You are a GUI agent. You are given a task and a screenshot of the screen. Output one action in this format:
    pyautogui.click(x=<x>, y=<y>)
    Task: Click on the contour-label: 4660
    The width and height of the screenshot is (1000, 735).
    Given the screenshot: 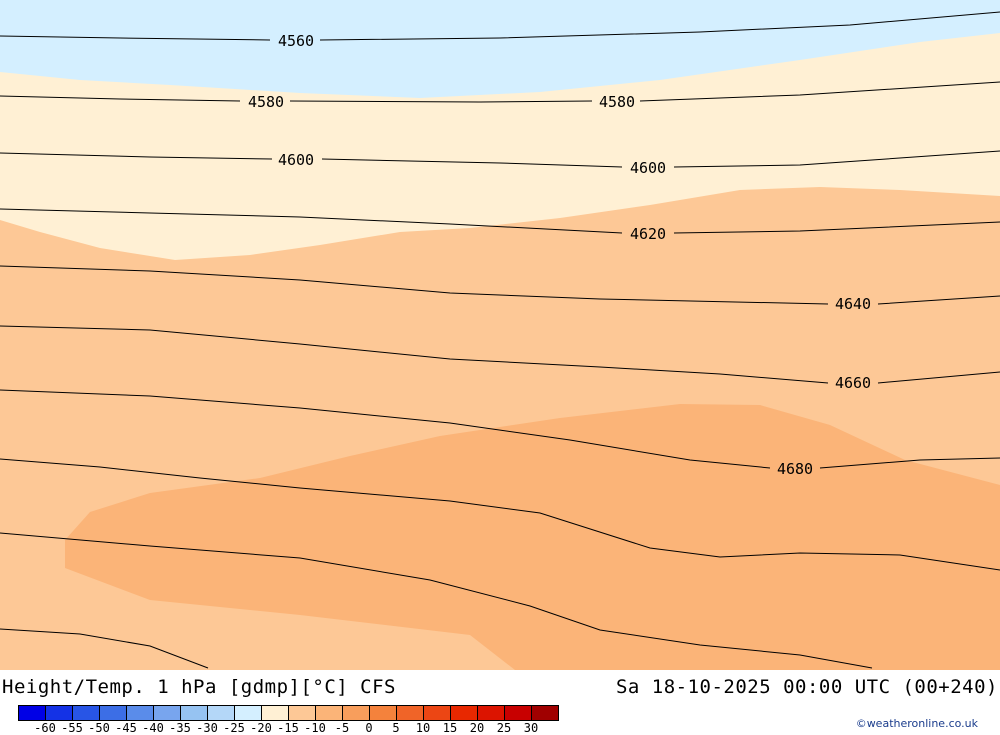 What is the action you would take?
    pyautogui.click(x=853, y=383)
    